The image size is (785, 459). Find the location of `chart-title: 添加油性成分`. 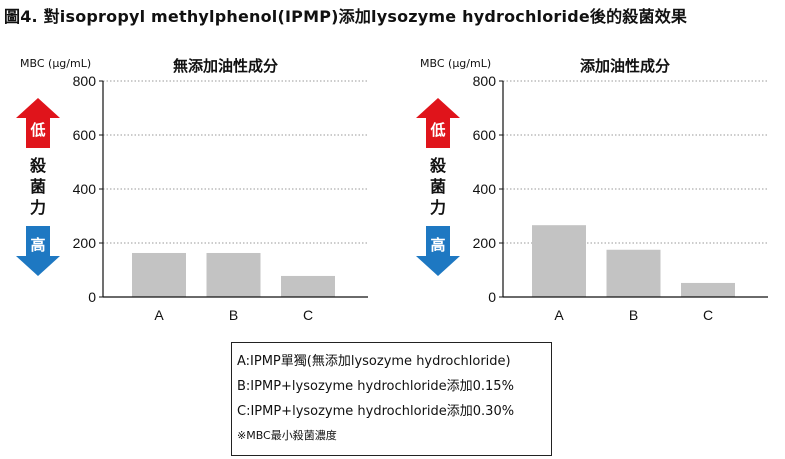

chart-title: 添加油性成分 is located at coordinates (625, 66).